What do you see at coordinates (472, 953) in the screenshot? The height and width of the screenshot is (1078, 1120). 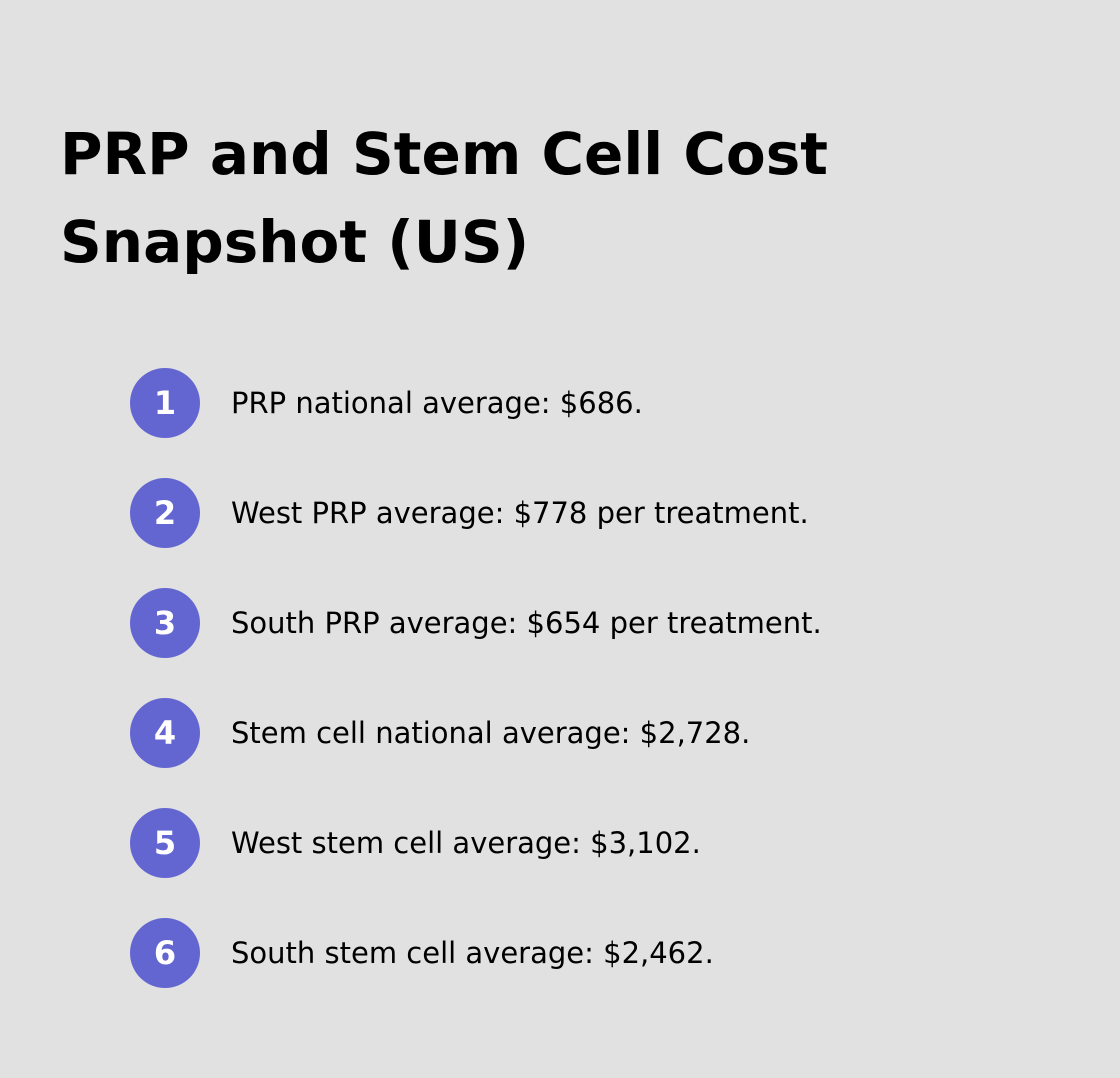 I see `item-text: South stem cell average: $2,462.` at bounding box center [472, 953].